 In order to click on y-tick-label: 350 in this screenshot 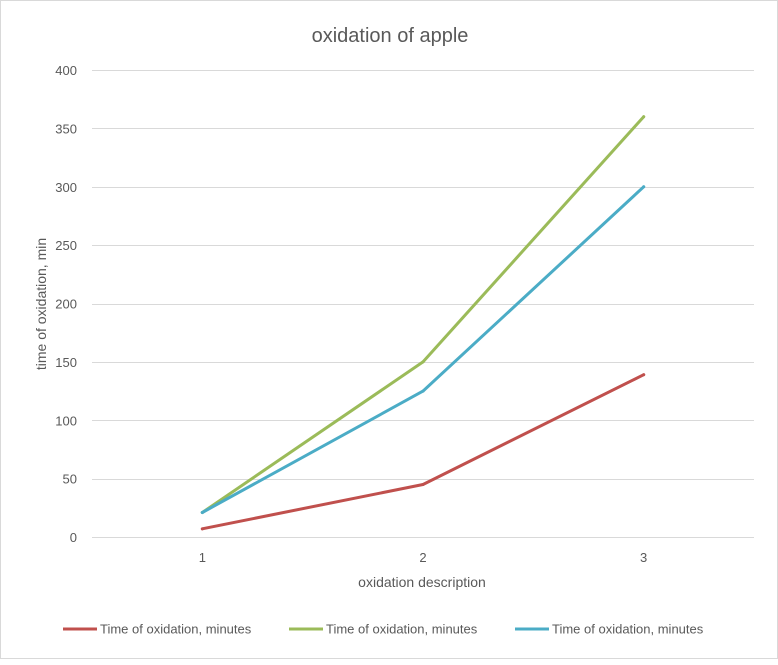, I will do `click(66, 128)`.